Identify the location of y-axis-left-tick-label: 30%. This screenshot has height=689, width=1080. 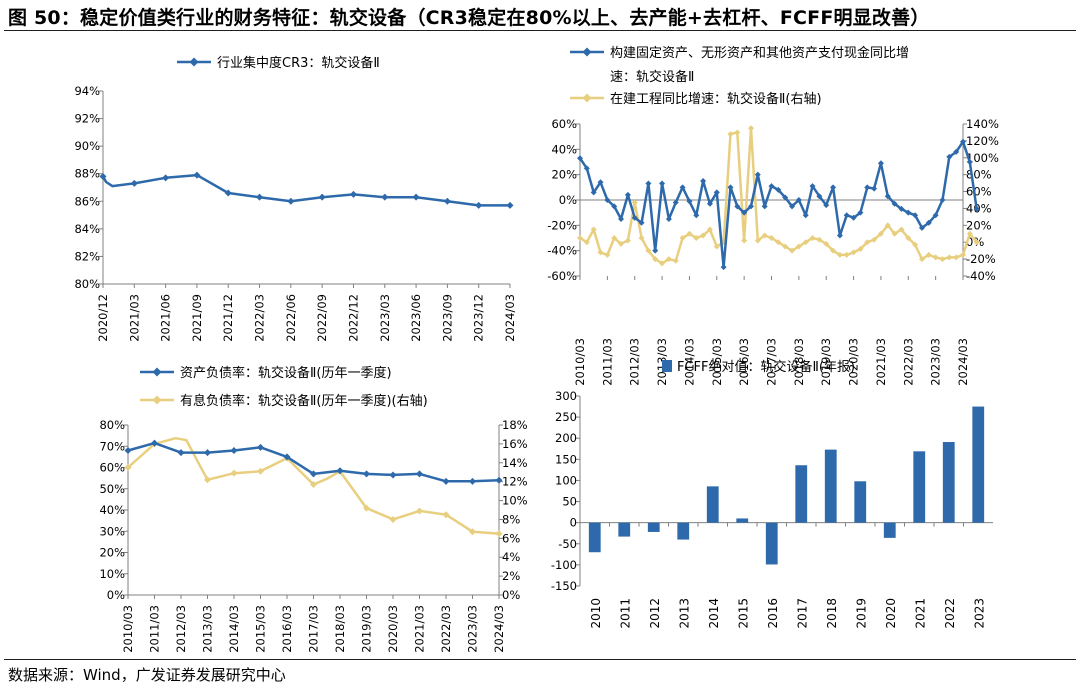
(112, 531).